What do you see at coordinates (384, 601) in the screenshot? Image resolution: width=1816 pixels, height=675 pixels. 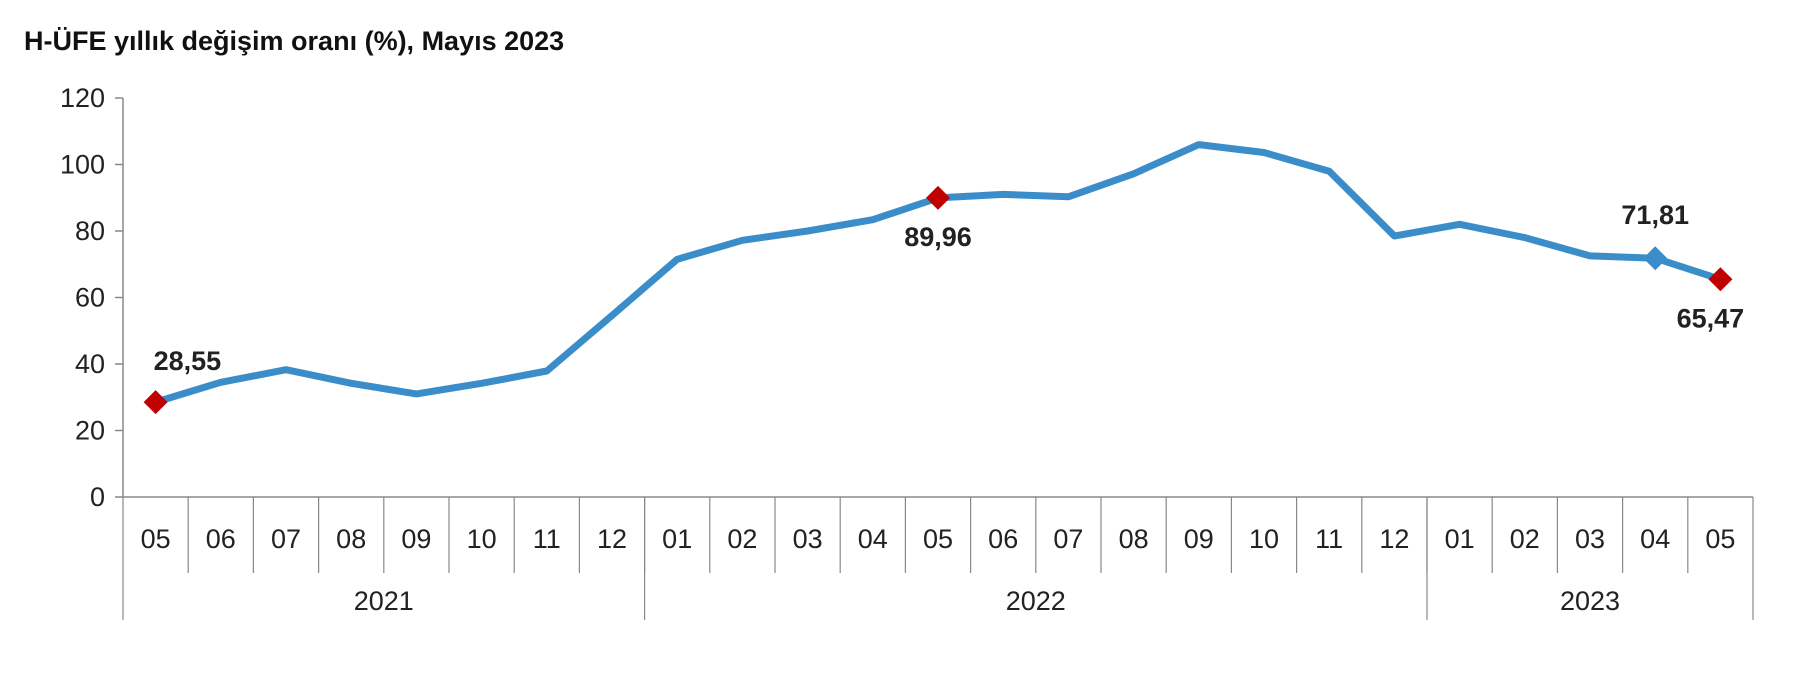 I see `year-label: 2021` at bounding box center [384, 601].